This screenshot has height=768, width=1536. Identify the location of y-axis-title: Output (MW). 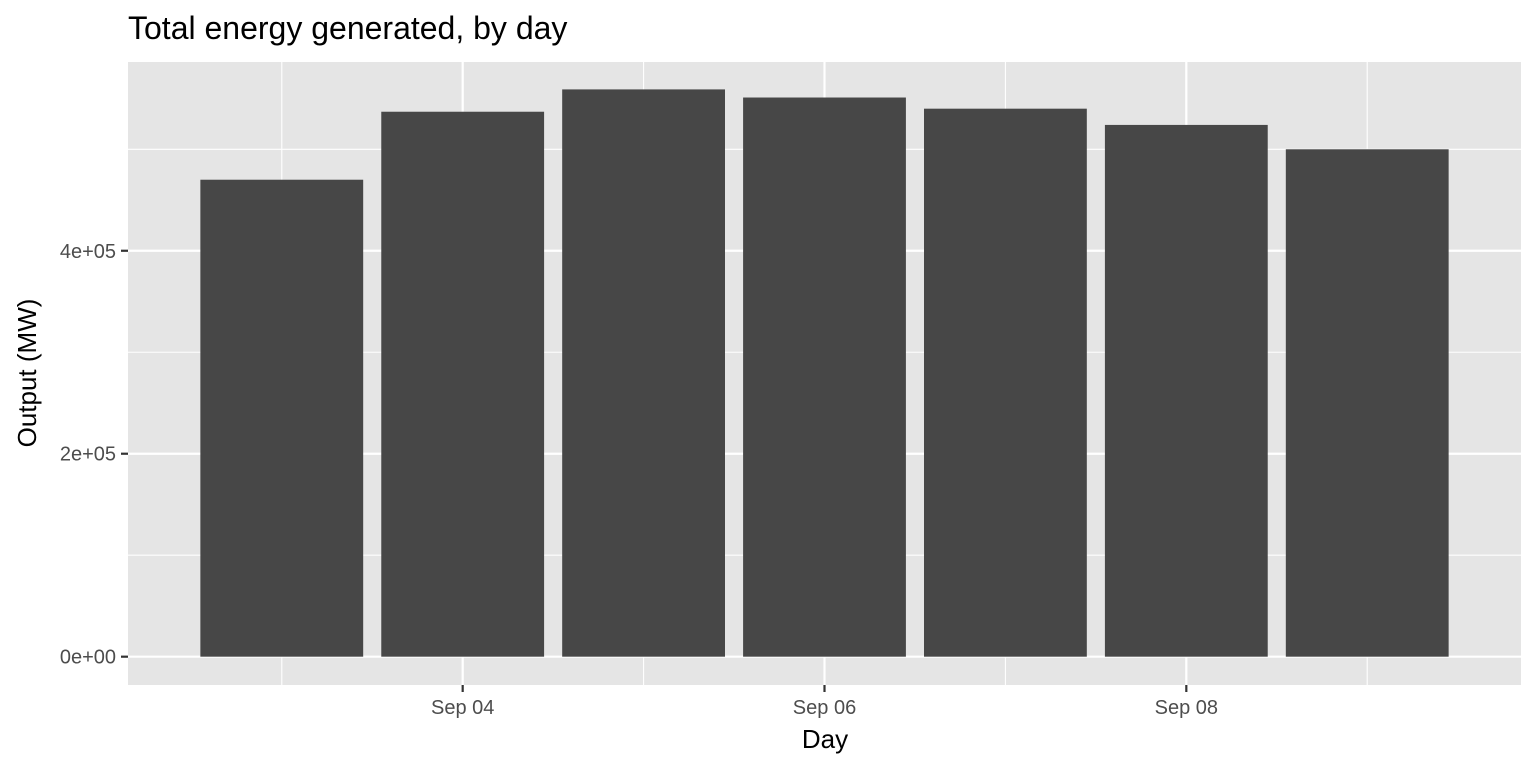
(27, 373).